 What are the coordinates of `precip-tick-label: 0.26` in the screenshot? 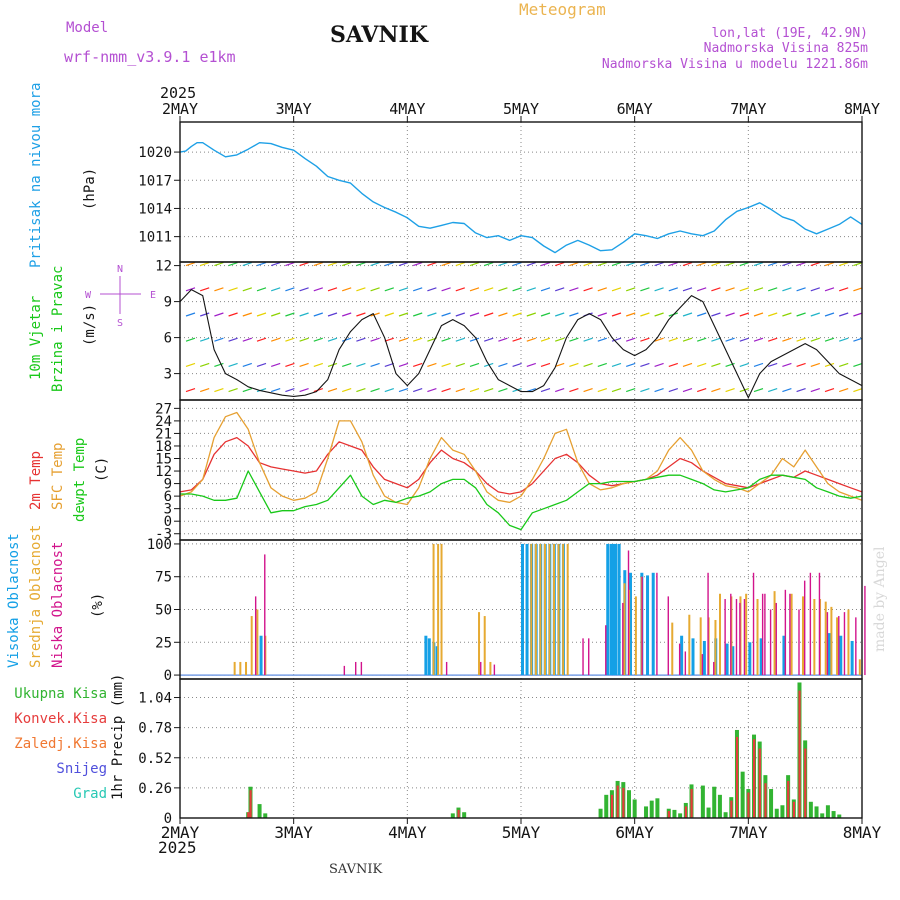 It's located at (155, 789).